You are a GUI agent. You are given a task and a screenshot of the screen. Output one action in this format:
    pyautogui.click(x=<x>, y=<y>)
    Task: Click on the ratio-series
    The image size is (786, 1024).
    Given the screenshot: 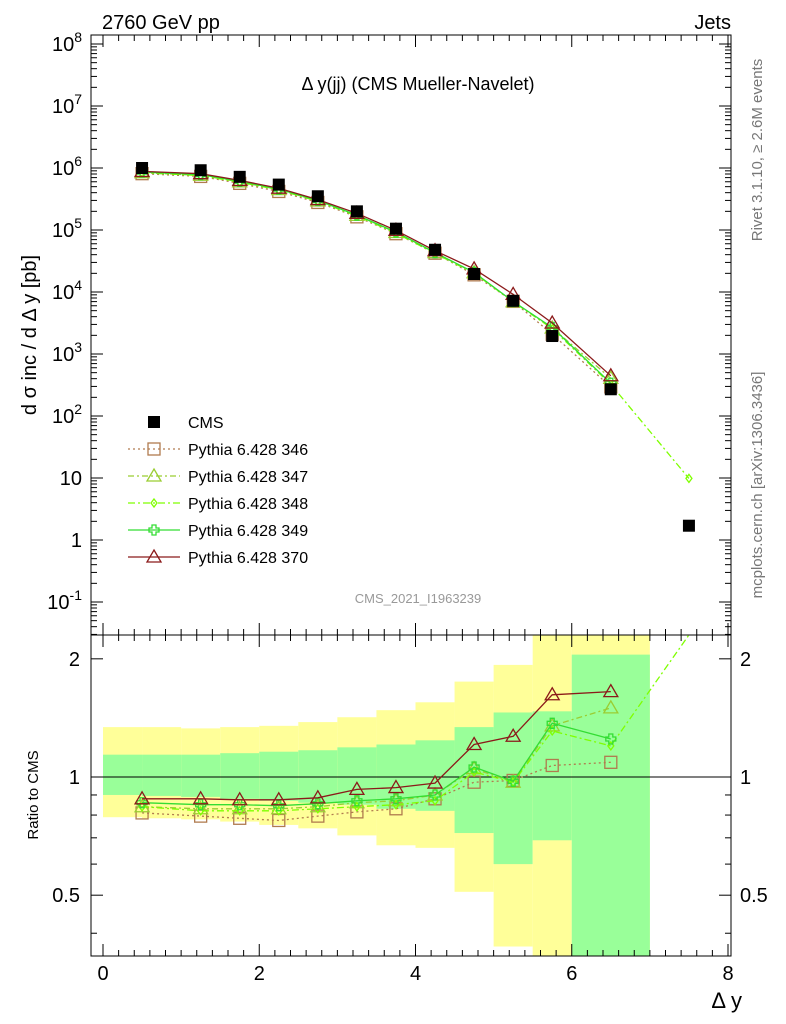 What is the action you would take?
    pyautogui.click(x=411, y=731)
    